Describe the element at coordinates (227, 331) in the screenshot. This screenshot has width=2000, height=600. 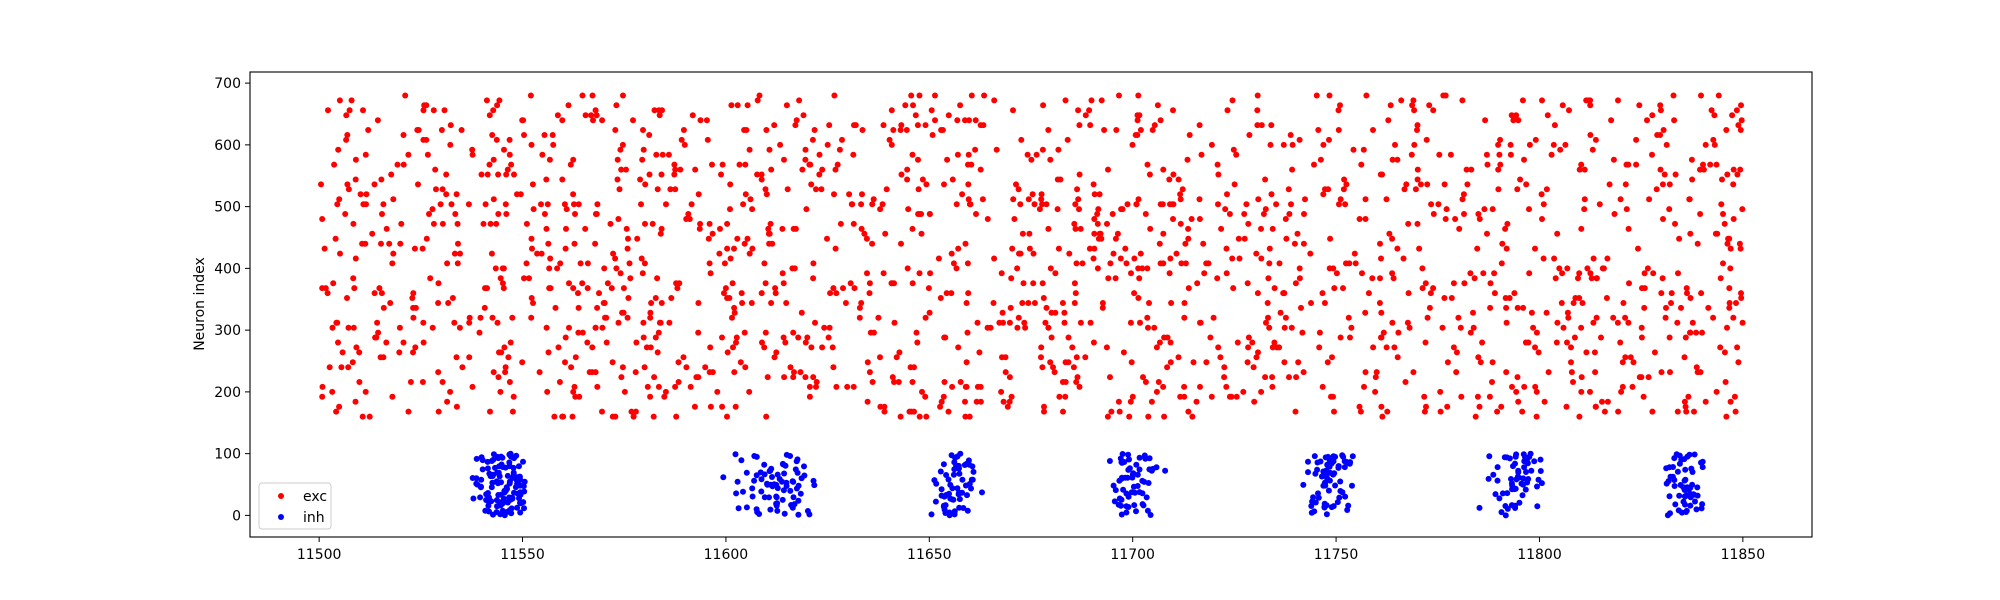
I see `y-tick-label: 300` at that location.